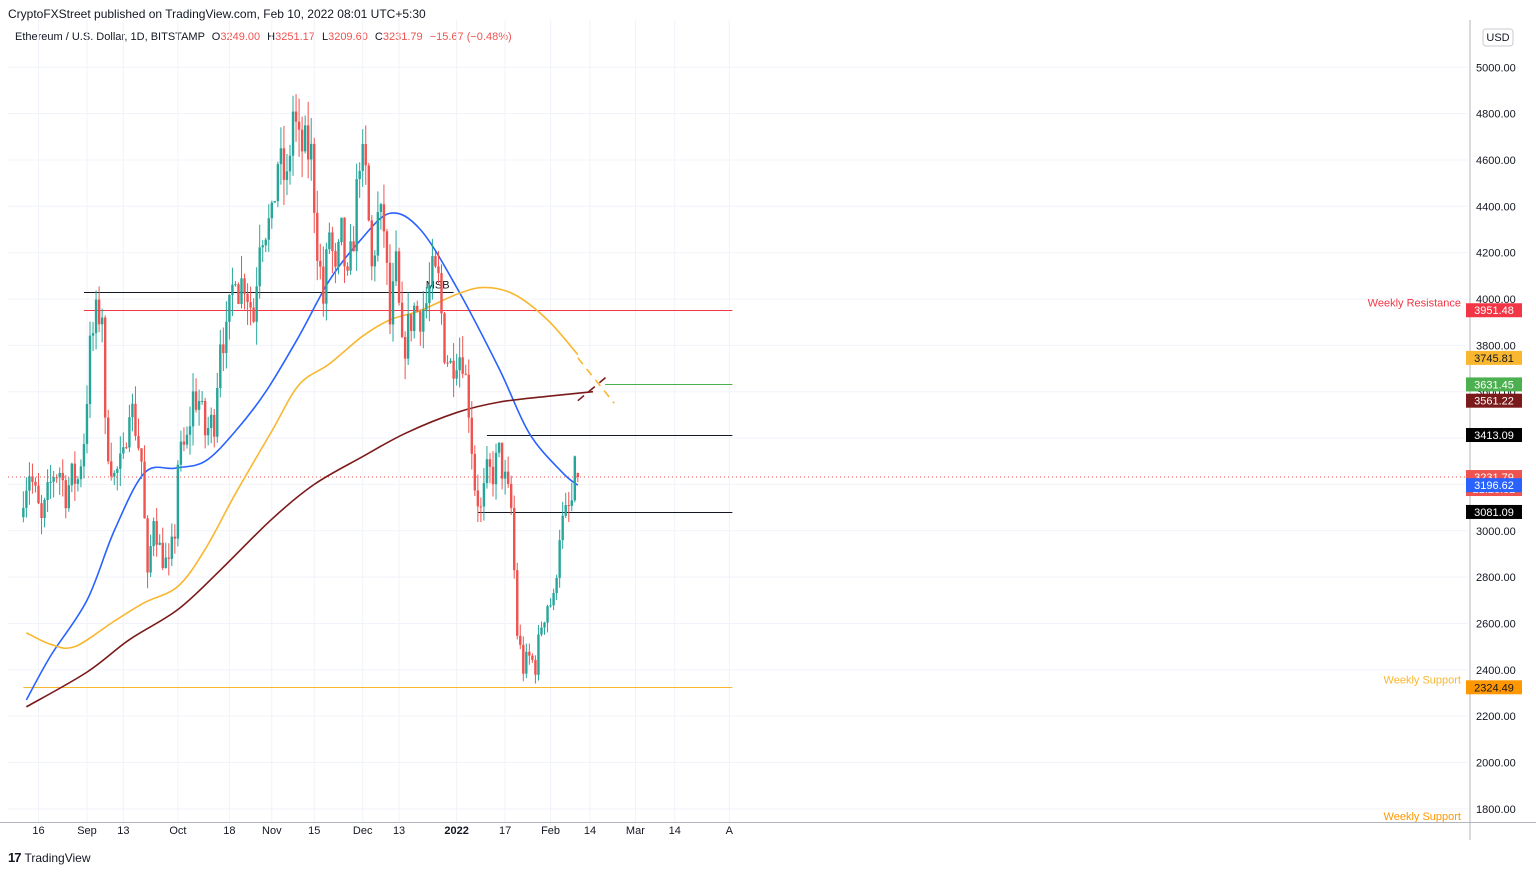 This screenshot has width=1536, height=873. I want to click on tradingview-logo: 17 TradingView, so click(49, 857).